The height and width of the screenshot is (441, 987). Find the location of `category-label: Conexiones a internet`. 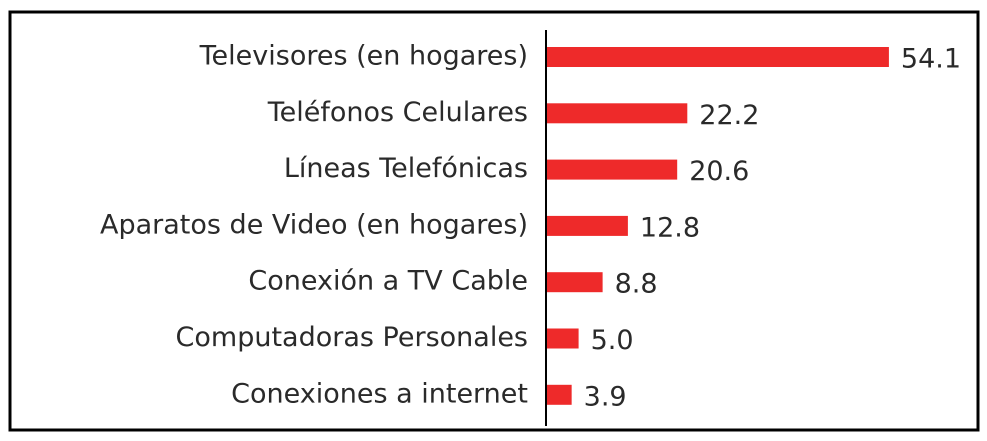

category-label: Conexiones a internet is located at coordinates (379, 393).